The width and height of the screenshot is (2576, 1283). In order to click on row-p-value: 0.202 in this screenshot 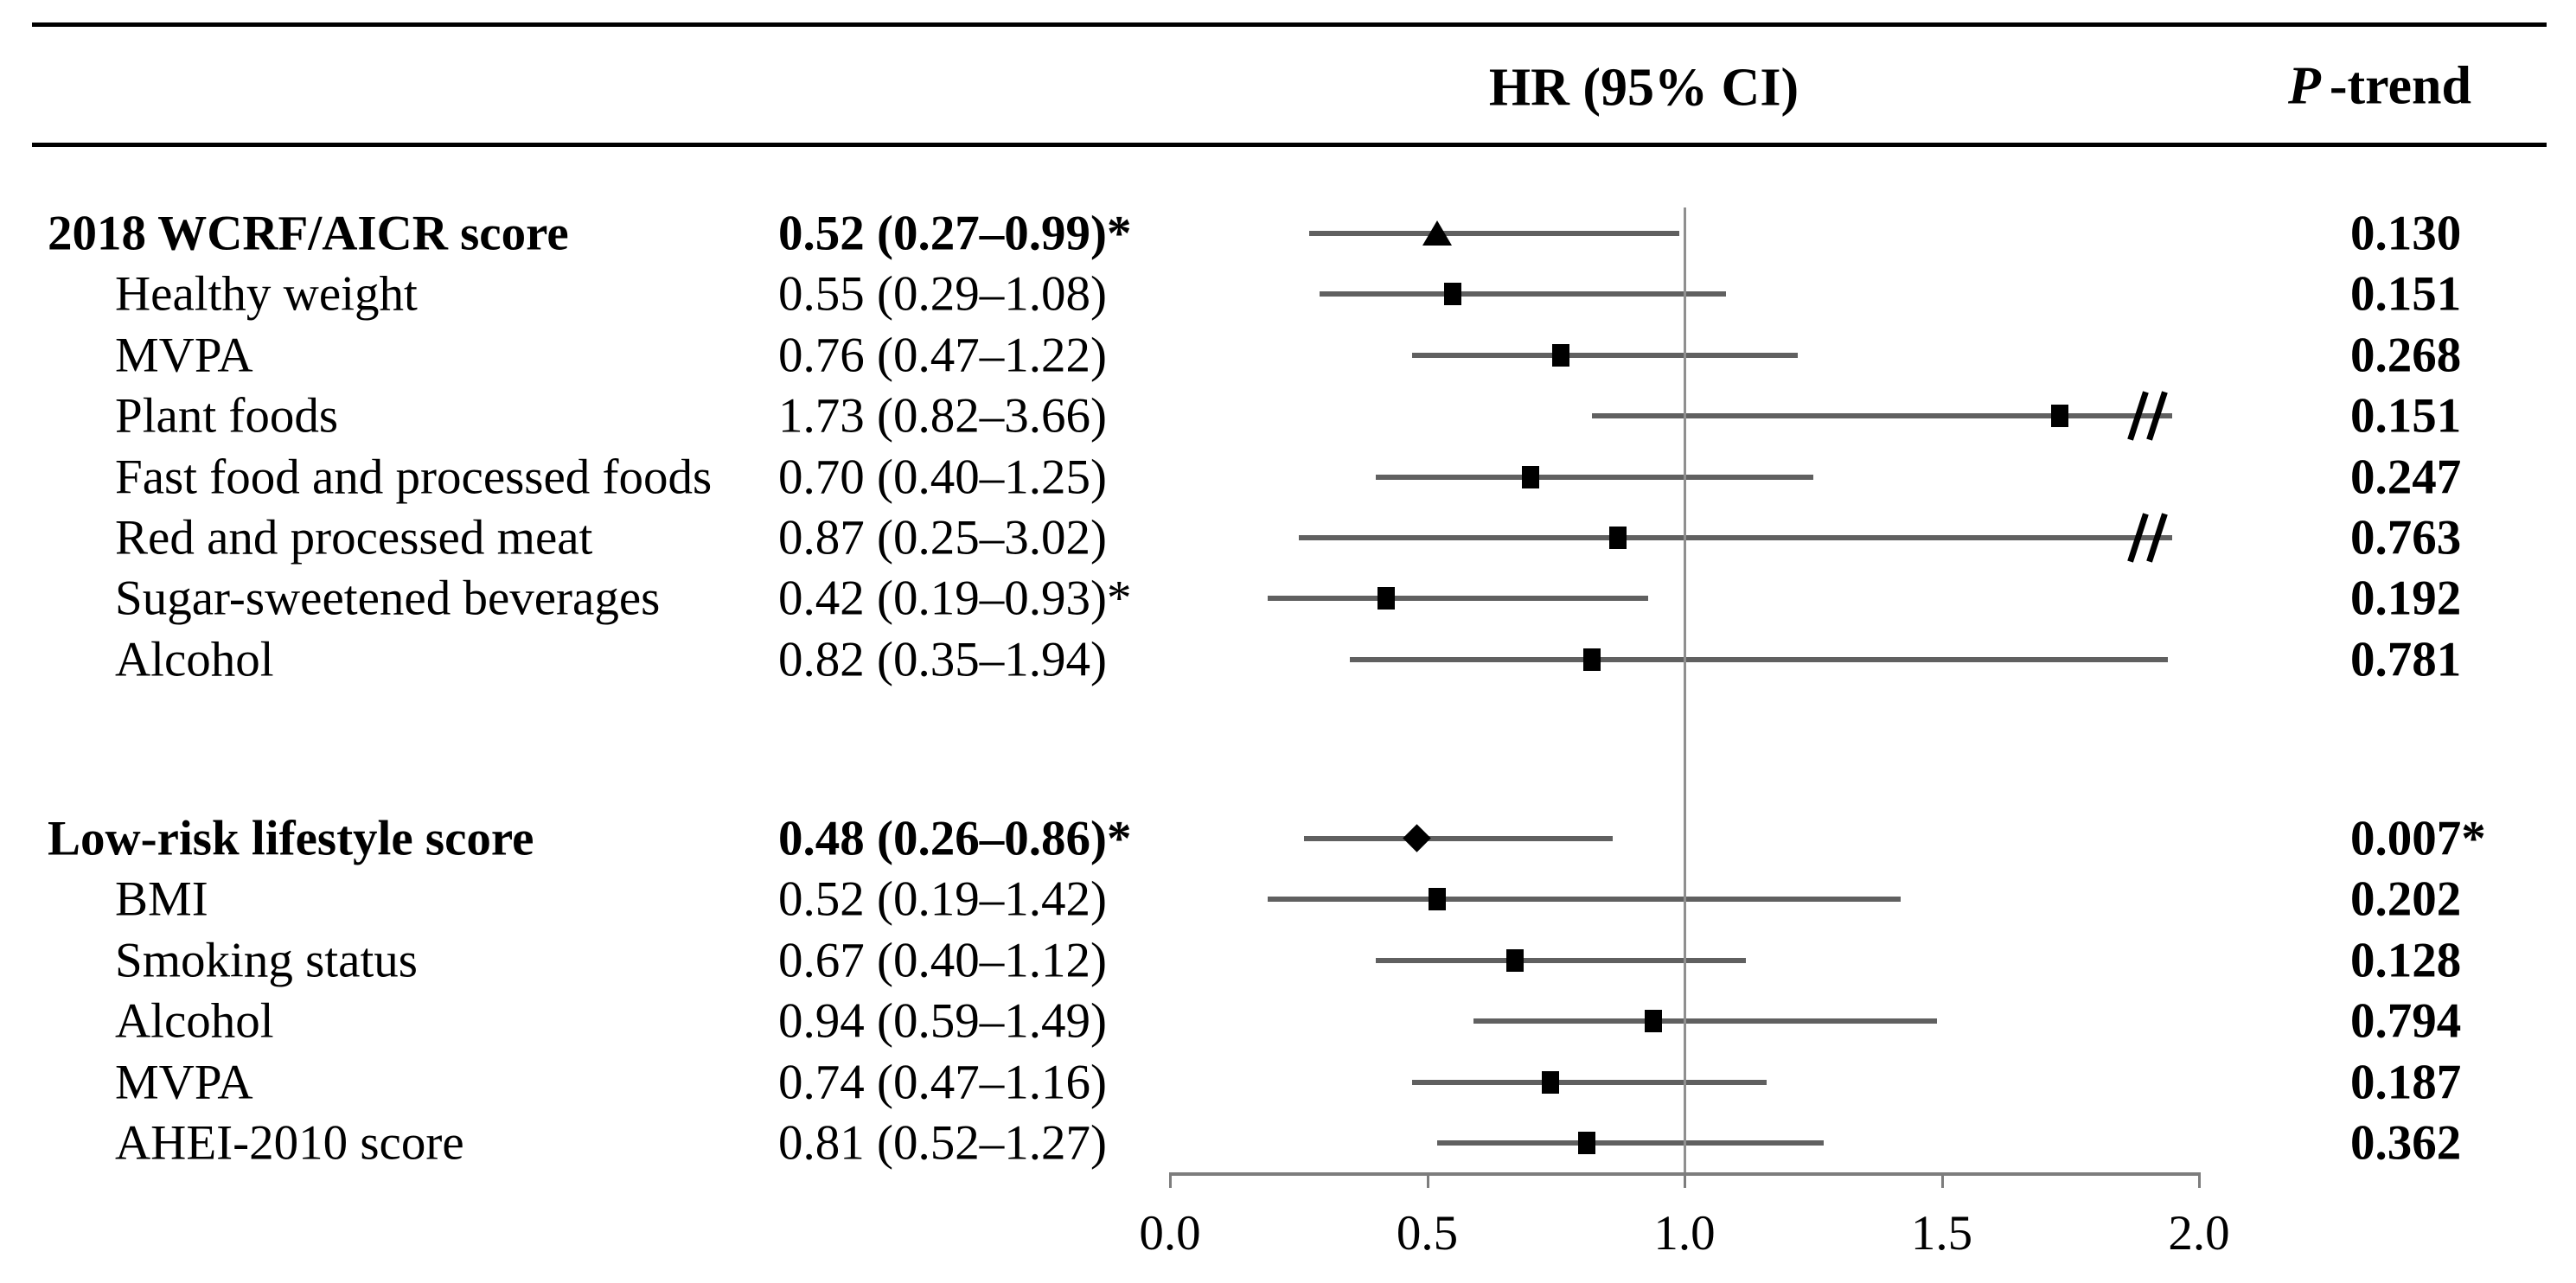, I will do `click(2406, 899)`.